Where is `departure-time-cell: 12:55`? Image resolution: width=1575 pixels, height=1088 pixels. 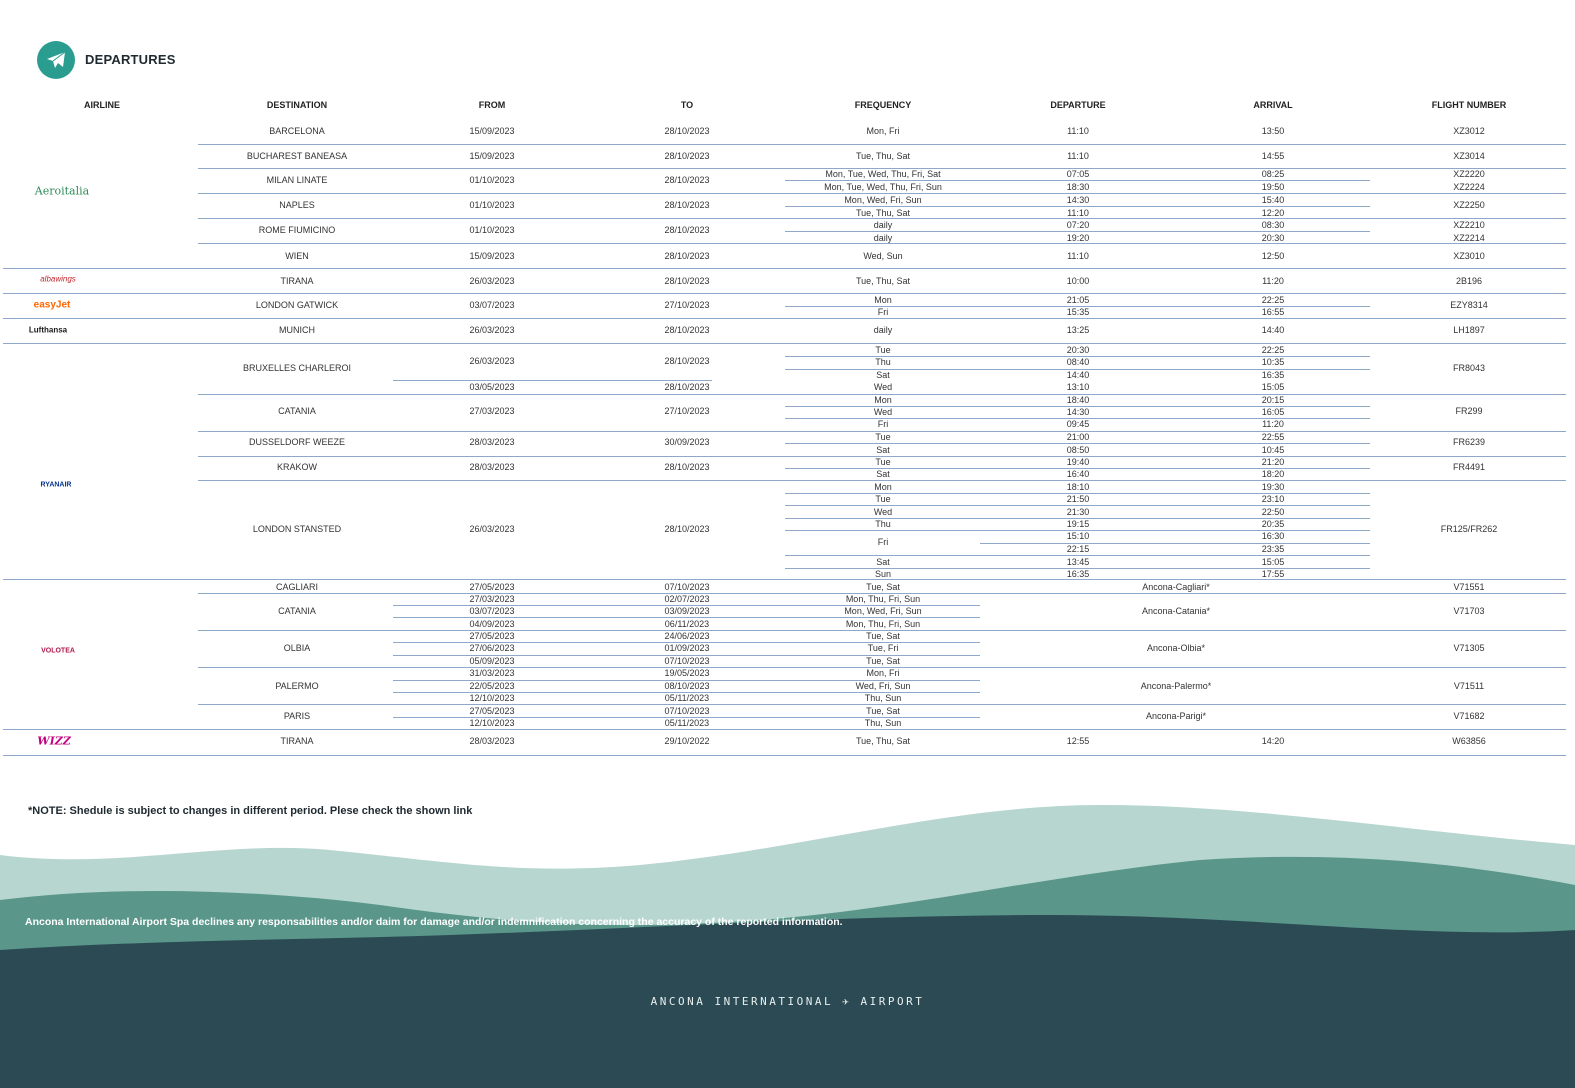
departure-time-cell: 12:55 is located at coordinates (1078, 741).